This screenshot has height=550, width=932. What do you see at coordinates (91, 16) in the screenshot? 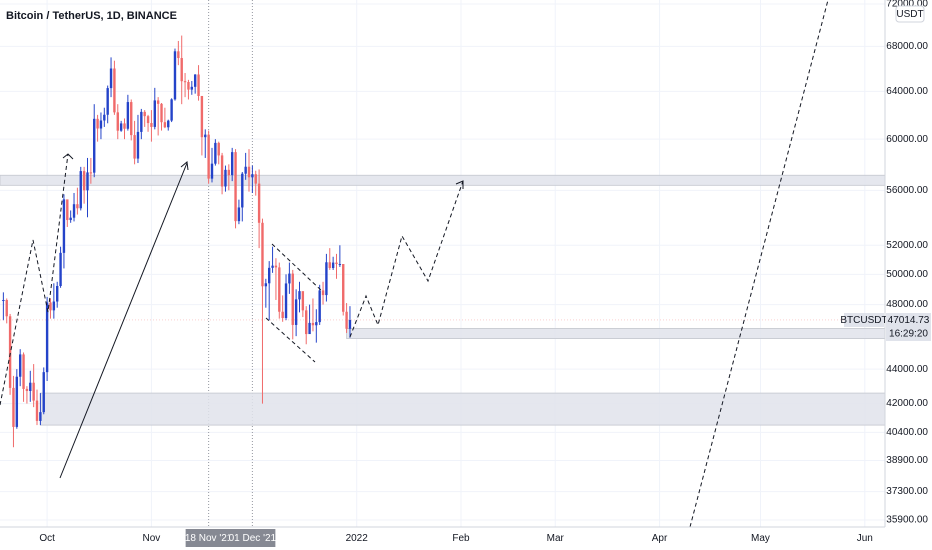
I see `chart-title: Bitcoin / TetherUS, 1D, BINANCE` at bounding box center [91, 16].